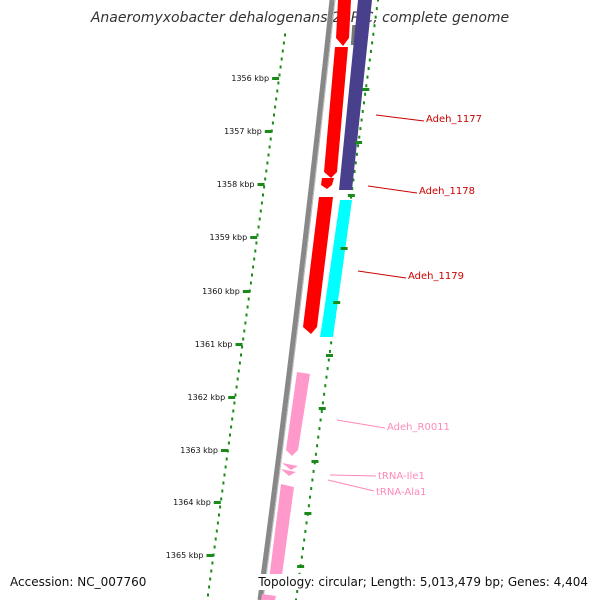  I want to click on backbone-line, so click(296, 300).